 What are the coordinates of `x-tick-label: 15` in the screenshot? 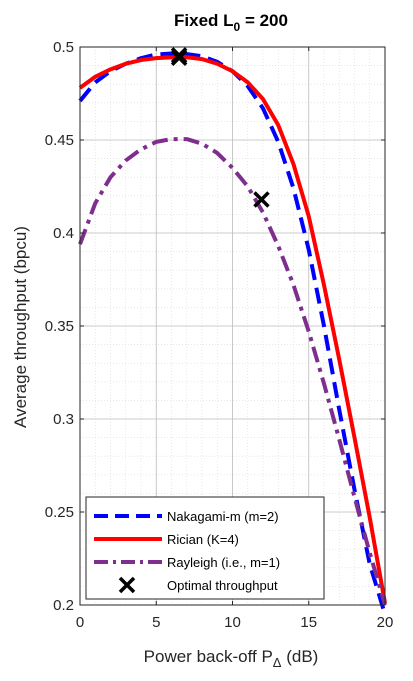 It's located at (308, 622).